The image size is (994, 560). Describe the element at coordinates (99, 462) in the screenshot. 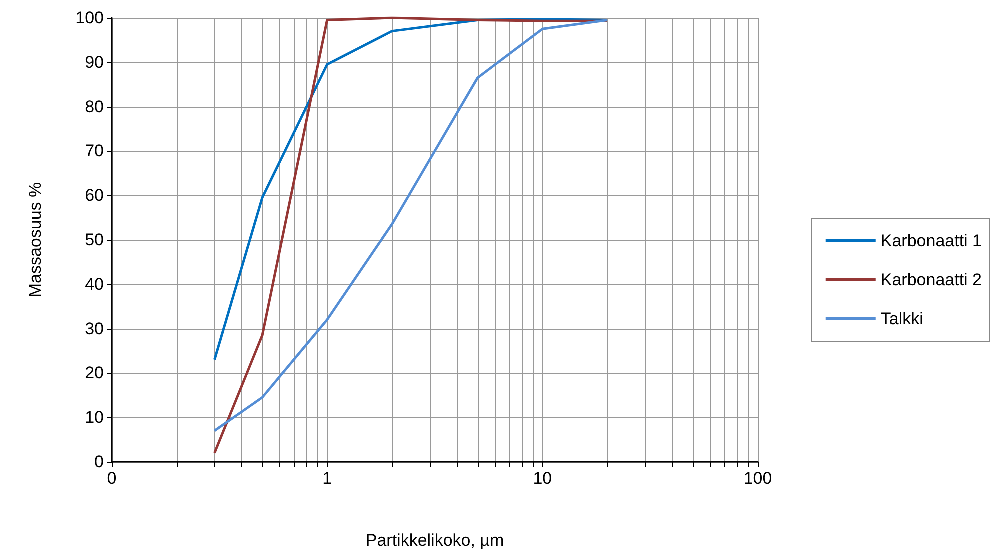

I see `y-tick-label: 0` at that location.